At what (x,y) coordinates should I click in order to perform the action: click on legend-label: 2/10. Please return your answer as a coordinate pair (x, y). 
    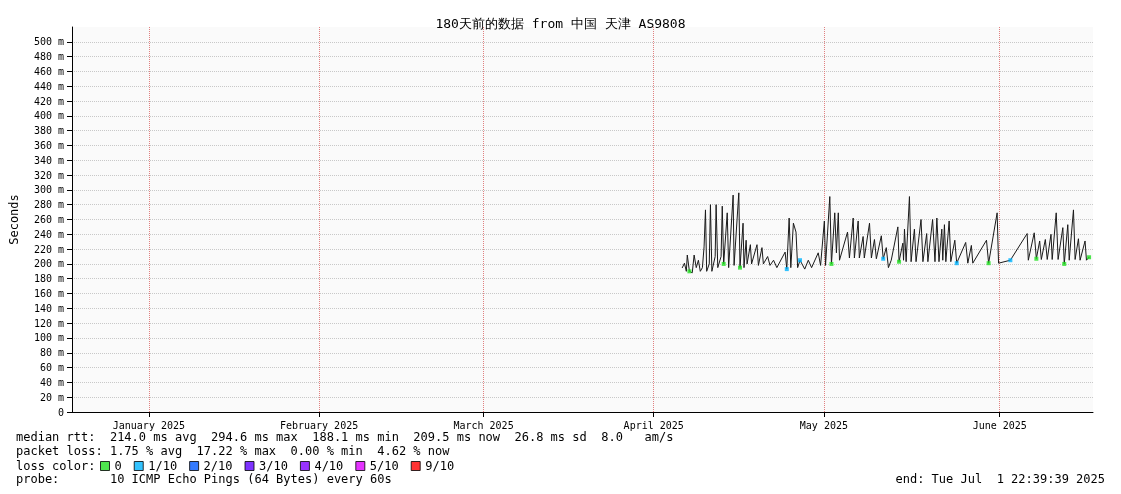
    Looking at the image, I should click on (218, 466).